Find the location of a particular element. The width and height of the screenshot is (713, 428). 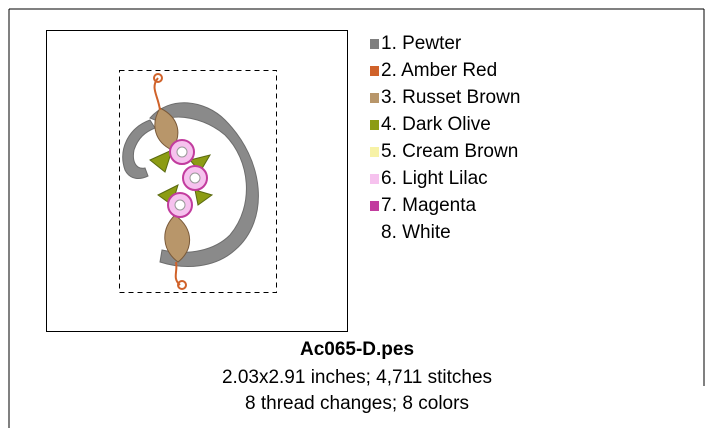

thread-label: 3. Russet Brown is located at coordinates (450, 97).